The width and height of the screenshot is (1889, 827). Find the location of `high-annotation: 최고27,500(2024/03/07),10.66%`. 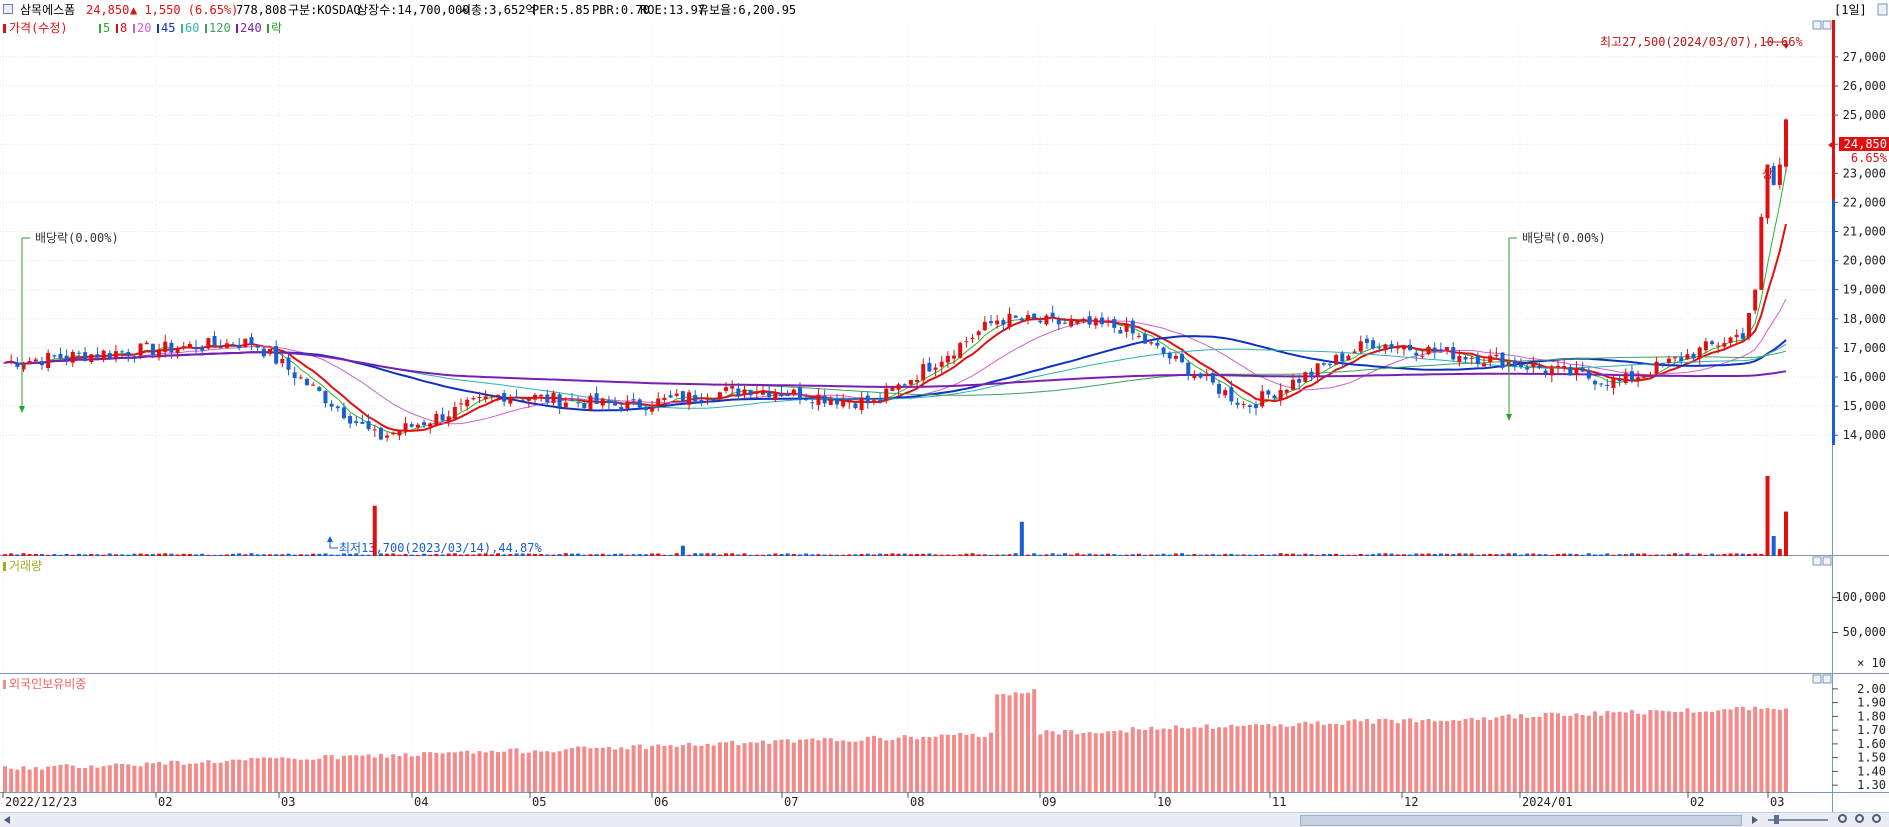

high-annotation: 최고27,500(2024/03/07),10.66% is located at coordinates (1701, 42).